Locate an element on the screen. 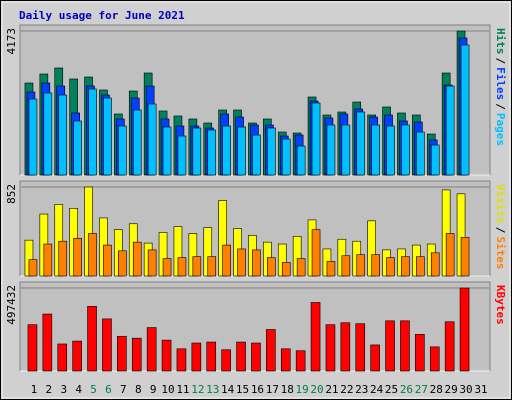 Image resolution: width=512 pixels, height=400 pixels. x-tick-label: 10 is located at coordinates (167, 389).